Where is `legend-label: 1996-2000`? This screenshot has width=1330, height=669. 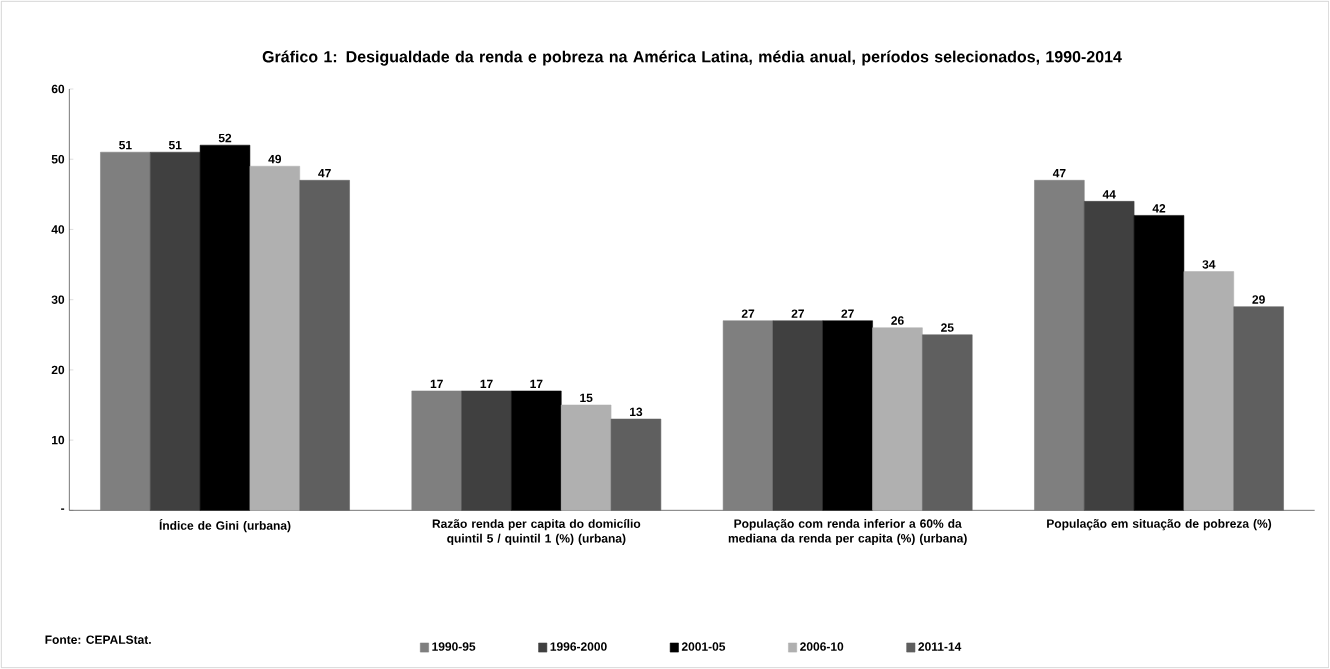
legend-label: 1996-2000 is located at coordinates (578, 646).